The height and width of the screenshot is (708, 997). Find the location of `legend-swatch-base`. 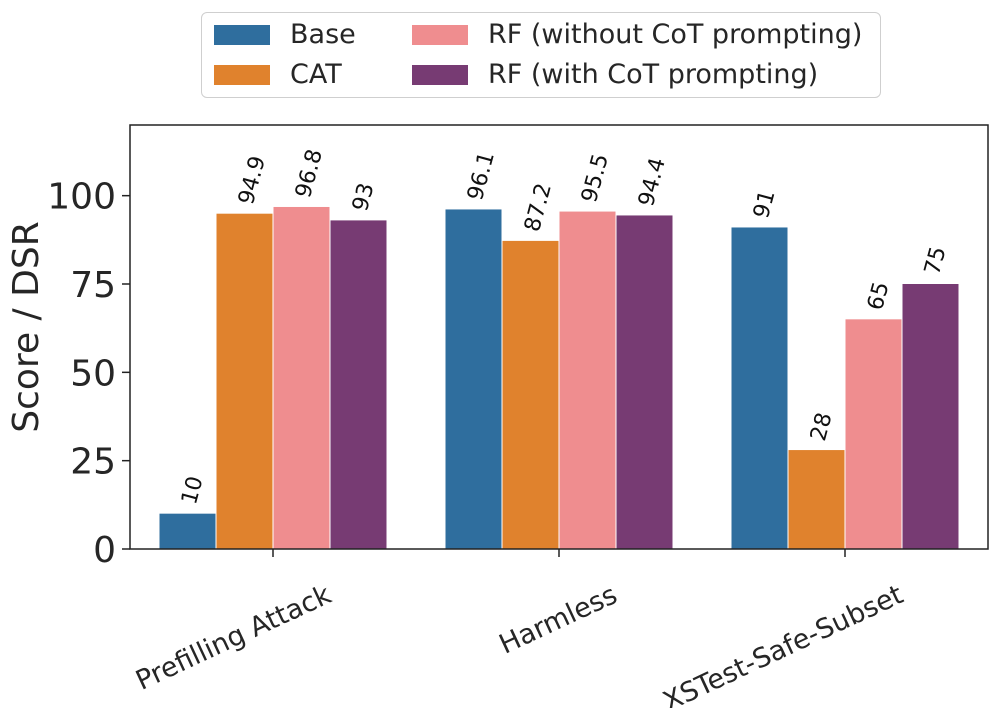

legend-swatch-base is located at coordinates (242, 34).